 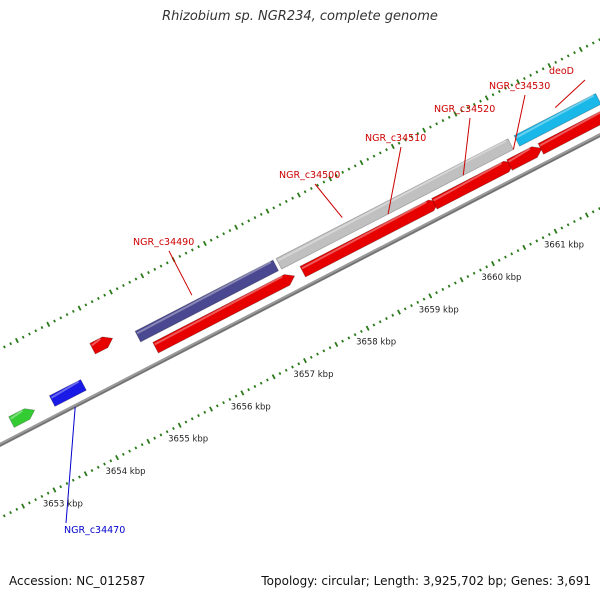 What do you see at coordinates (163, 242) in the screenshot?
I see `gene-label: NGR_c34490` at bounding box center [163, 242].